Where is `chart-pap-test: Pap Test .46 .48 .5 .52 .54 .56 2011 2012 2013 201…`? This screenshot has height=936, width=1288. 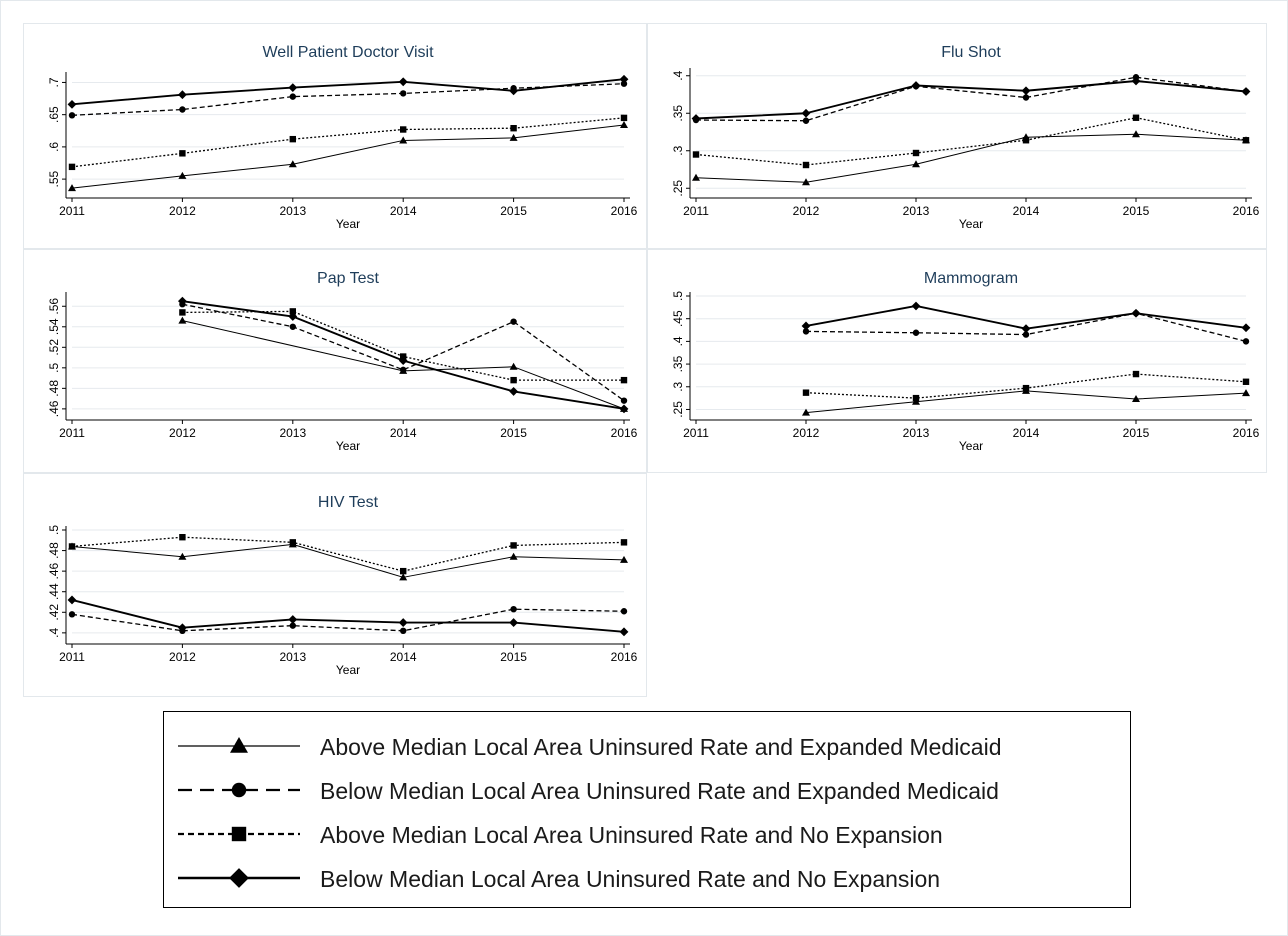 chart-pap-test: Pap Test .46 .48 .5 .52 .54 .56 2011 2012 2013 201… is located at coordinates (342, 361).